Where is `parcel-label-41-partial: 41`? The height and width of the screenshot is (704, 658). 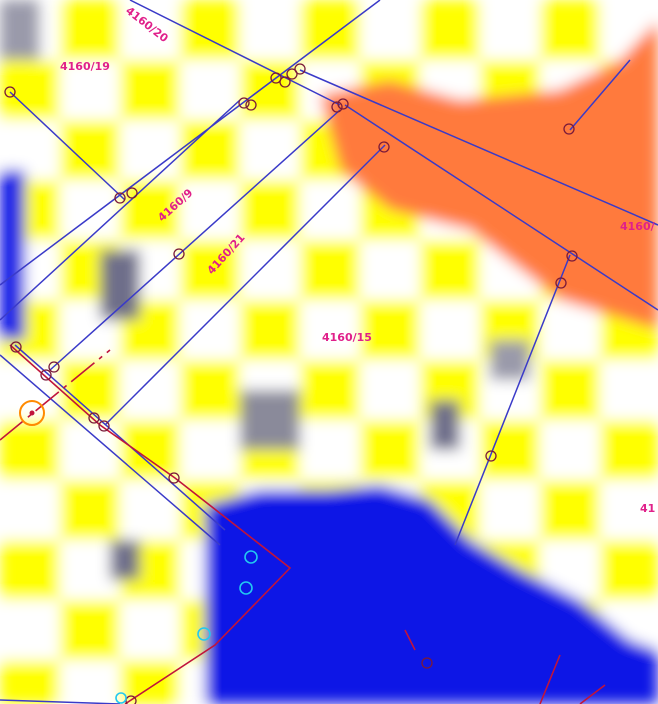 parcel-label-41-partial: 41 is located at coordinates (647, 508).